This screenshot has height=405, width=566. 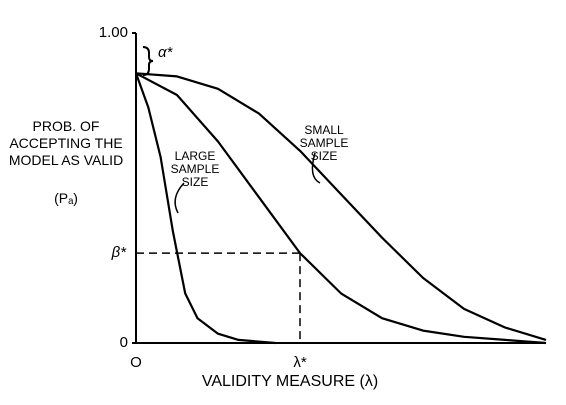 I want to click on beta-label: β*, so click(x=119, y=252).